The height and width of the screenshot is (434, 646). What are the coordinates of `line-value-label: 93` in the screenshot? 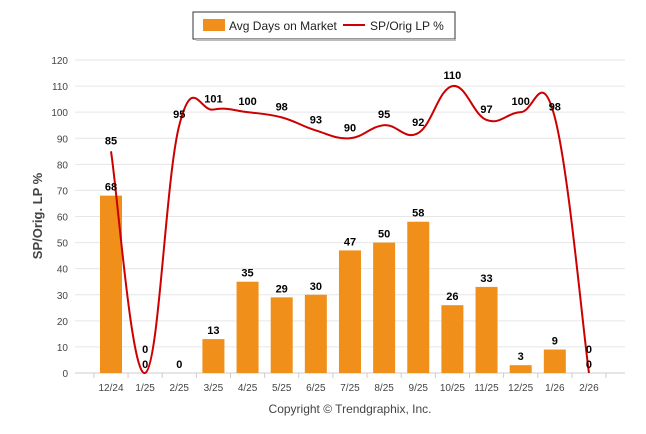 It's located at (316, 120).